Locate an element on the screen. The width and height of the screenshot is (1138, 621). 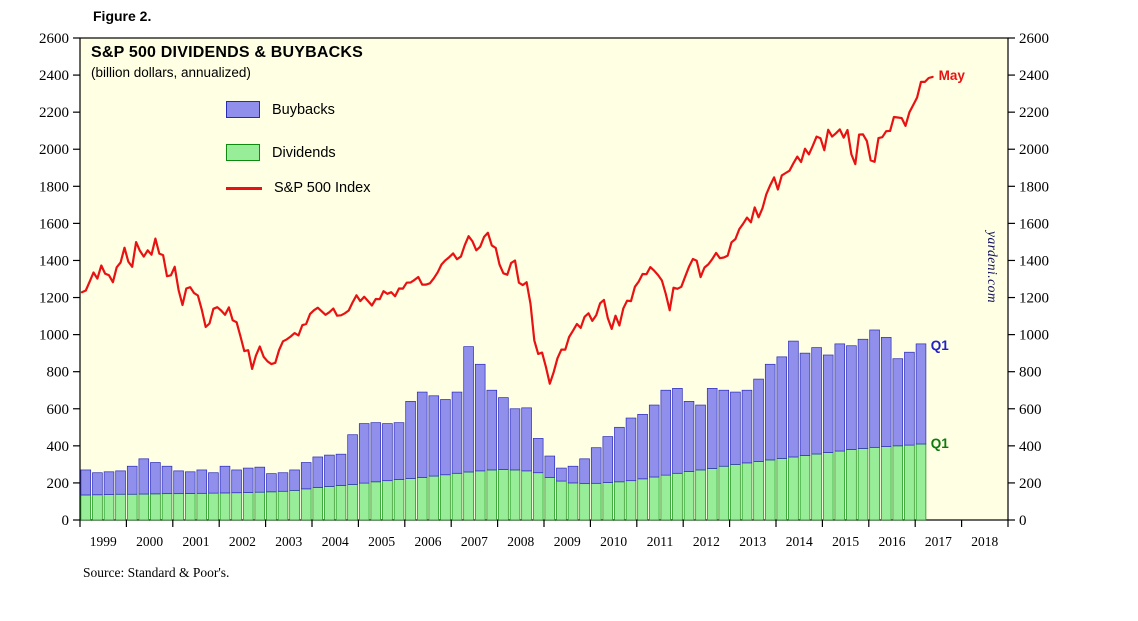
x-tick-label: 2015 is located at coordinates (845, 541).